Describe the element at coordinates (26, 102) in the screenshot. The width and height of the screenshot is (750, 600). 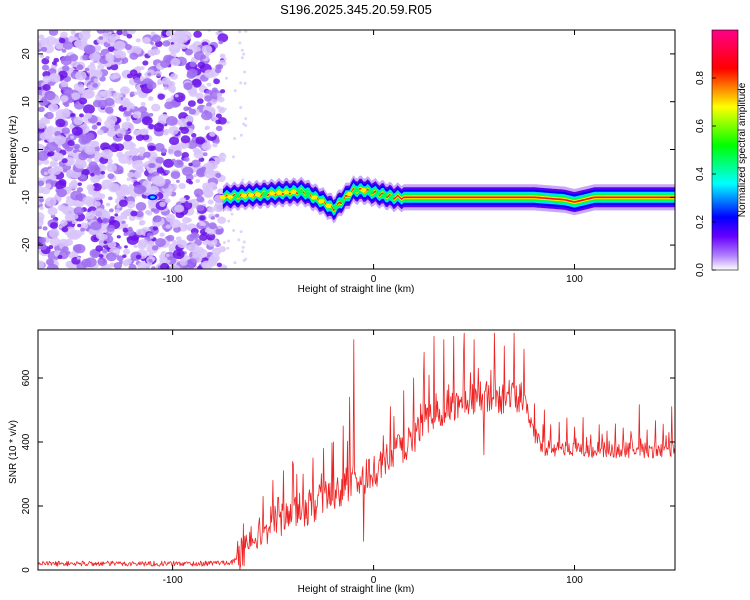
I see `top-ytick-label: 10` at that location.